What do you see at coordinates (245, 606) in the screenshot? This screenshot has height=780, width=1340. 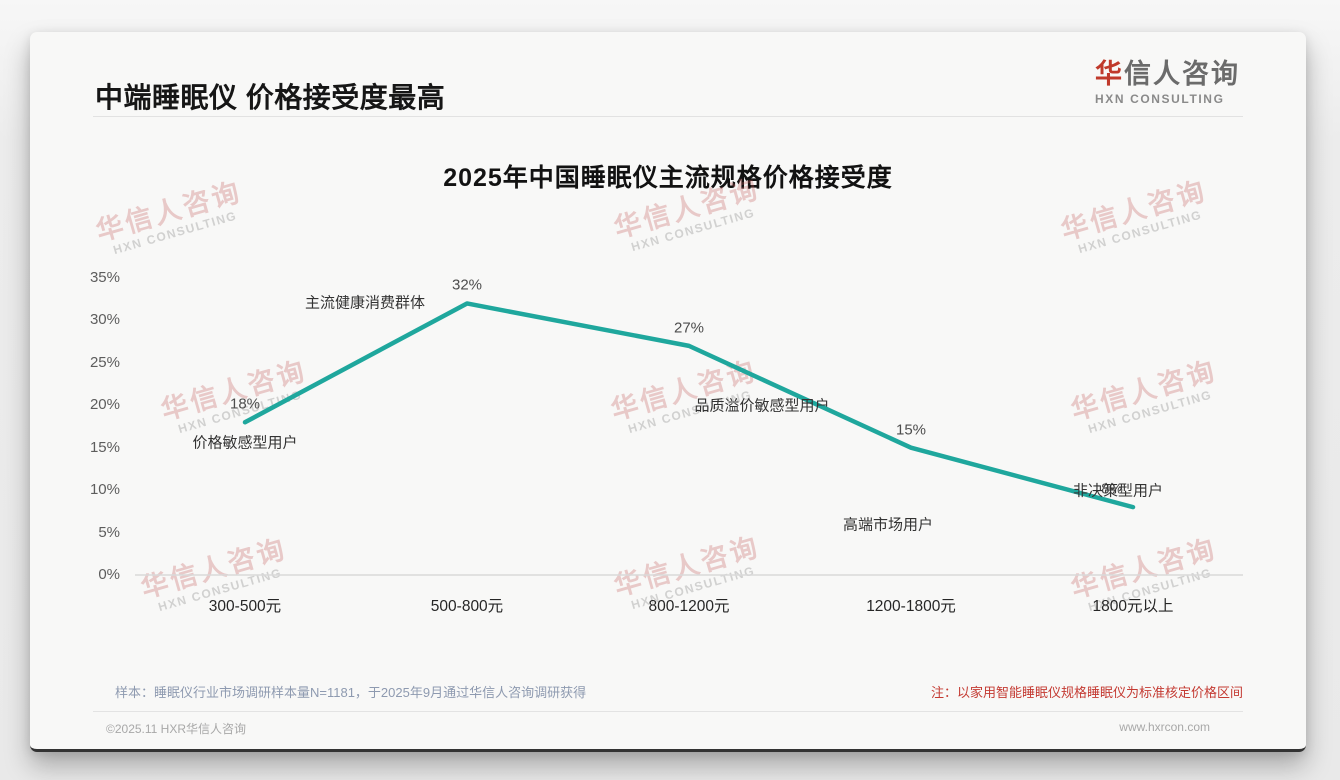 I see `x-category-label: 300-500元` at bounding box center [245, 606].